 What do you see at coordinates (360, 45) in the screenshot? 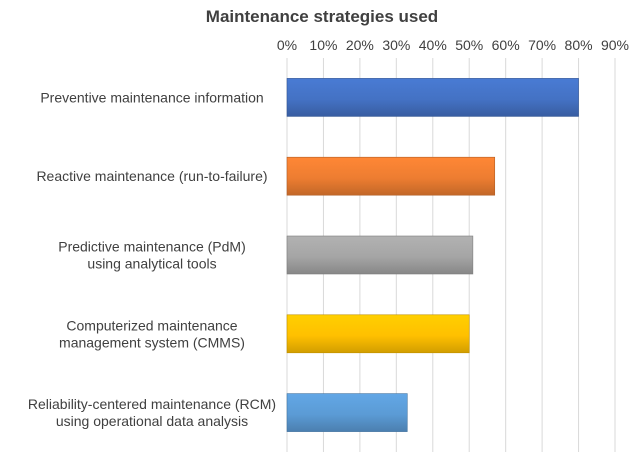
I see `x-tick-label: 20%` at bounding box center [360, 45].